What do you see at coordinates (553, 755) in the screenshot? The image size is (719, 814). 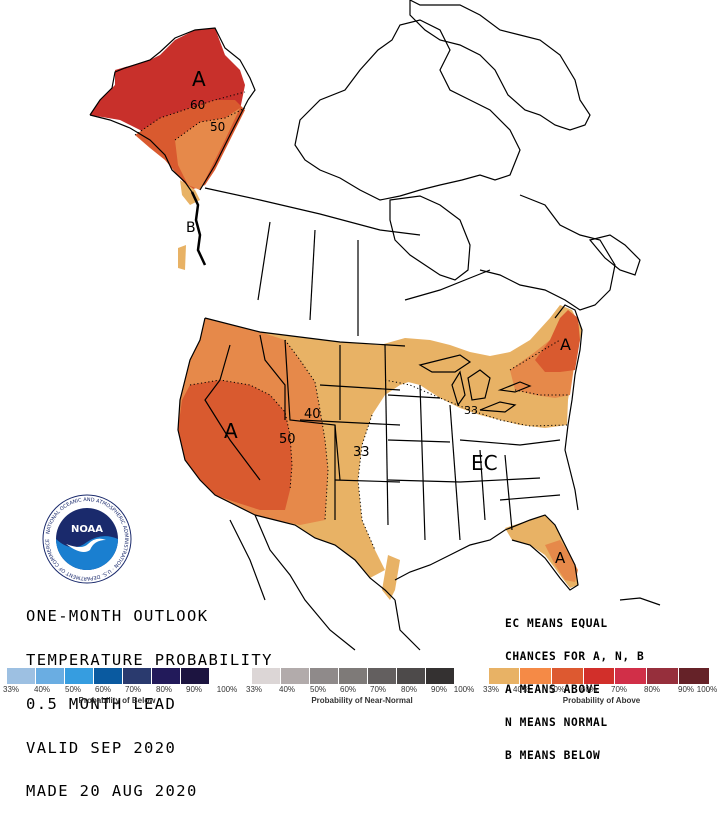 I see `key-line-below: B MEANS BELOW` at bounding box center [553, 755].